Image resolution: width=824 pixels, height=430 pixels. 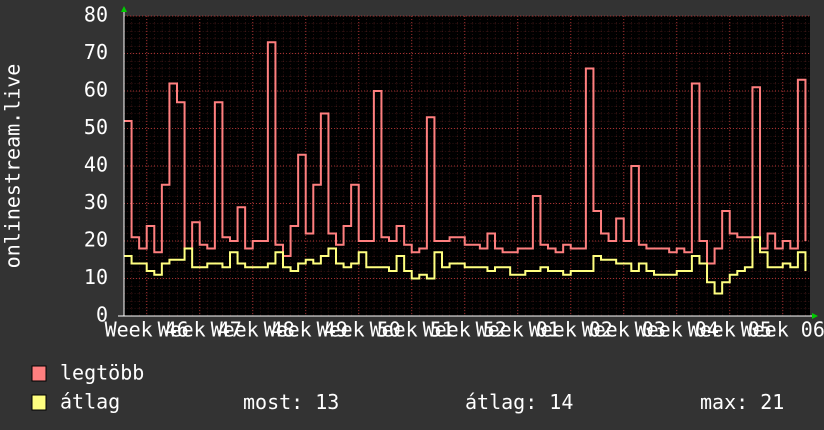 What do you see at coordinates (96, 127) in the screenshot?
I see `y-tick-label: 50` at bounding box center [96, 127].